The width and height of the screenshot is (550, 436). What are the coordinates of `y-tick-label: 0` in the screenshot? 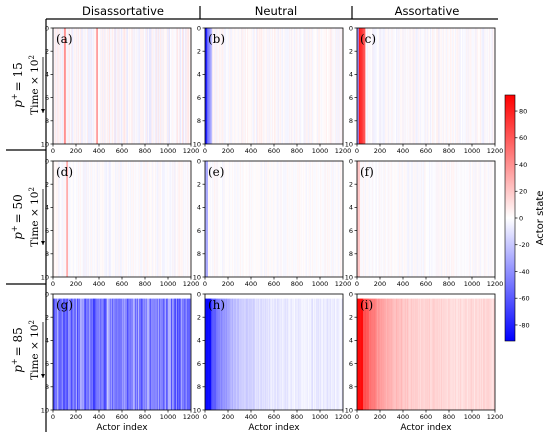 It's located at (351, 161).